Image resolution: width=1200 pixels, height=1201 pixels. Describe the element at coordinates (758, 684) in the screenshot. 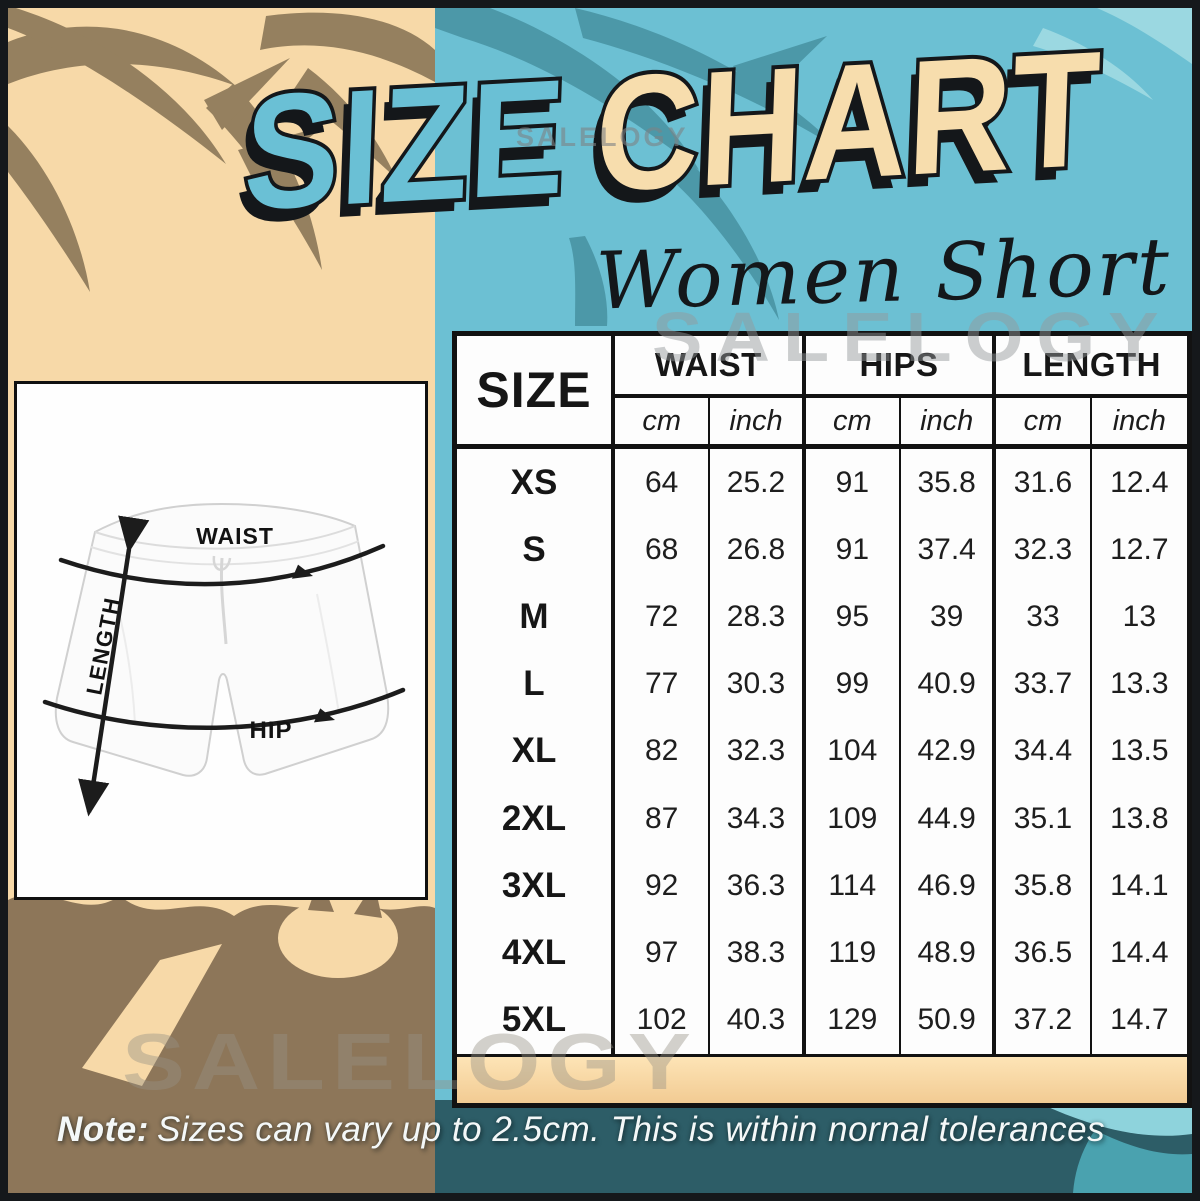

I see `cell-waist-inch: 30.3` at that location.